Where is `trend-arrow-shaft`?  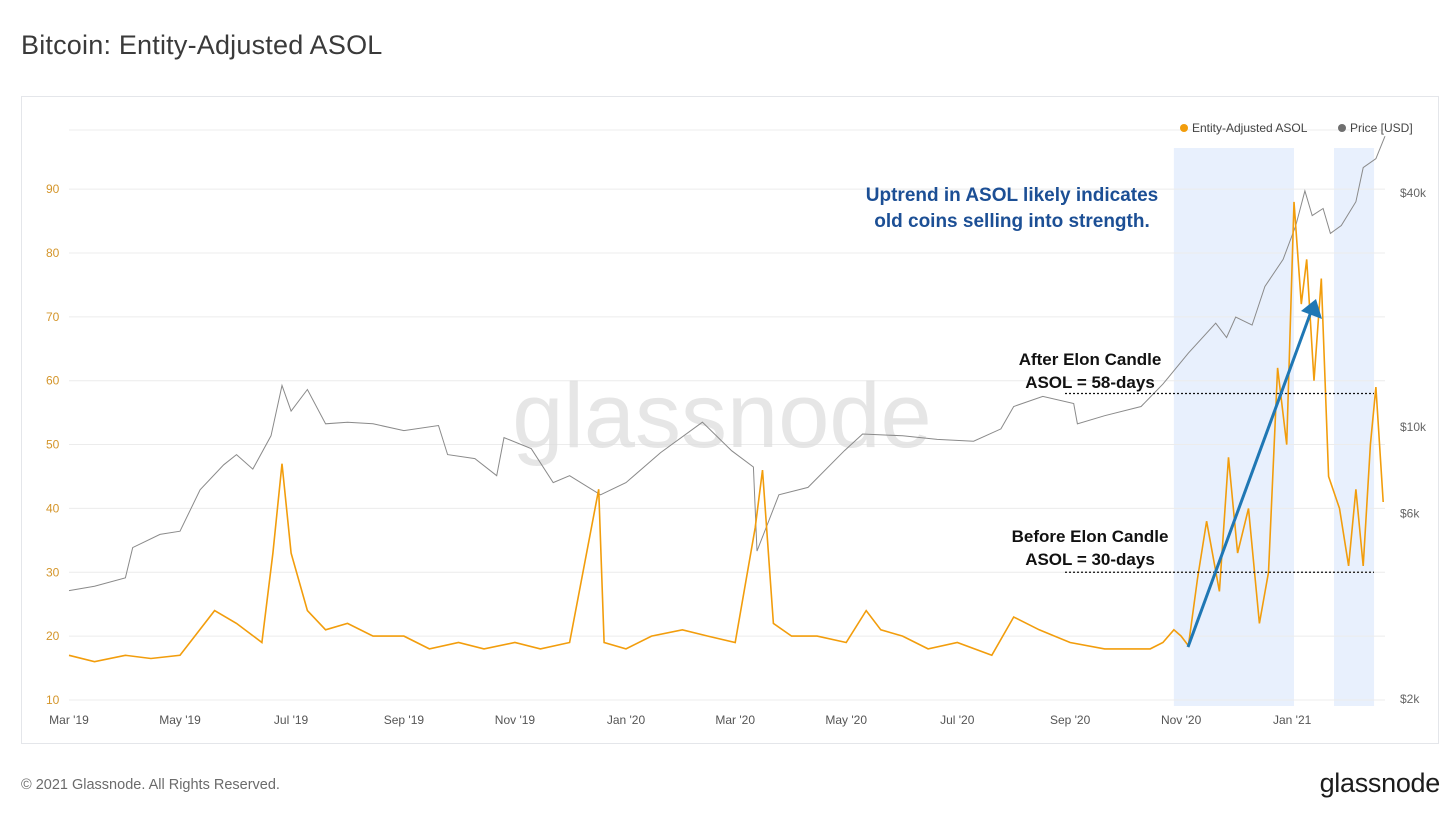
trend-arrow-shaft is located at coordinates (1250, 478).